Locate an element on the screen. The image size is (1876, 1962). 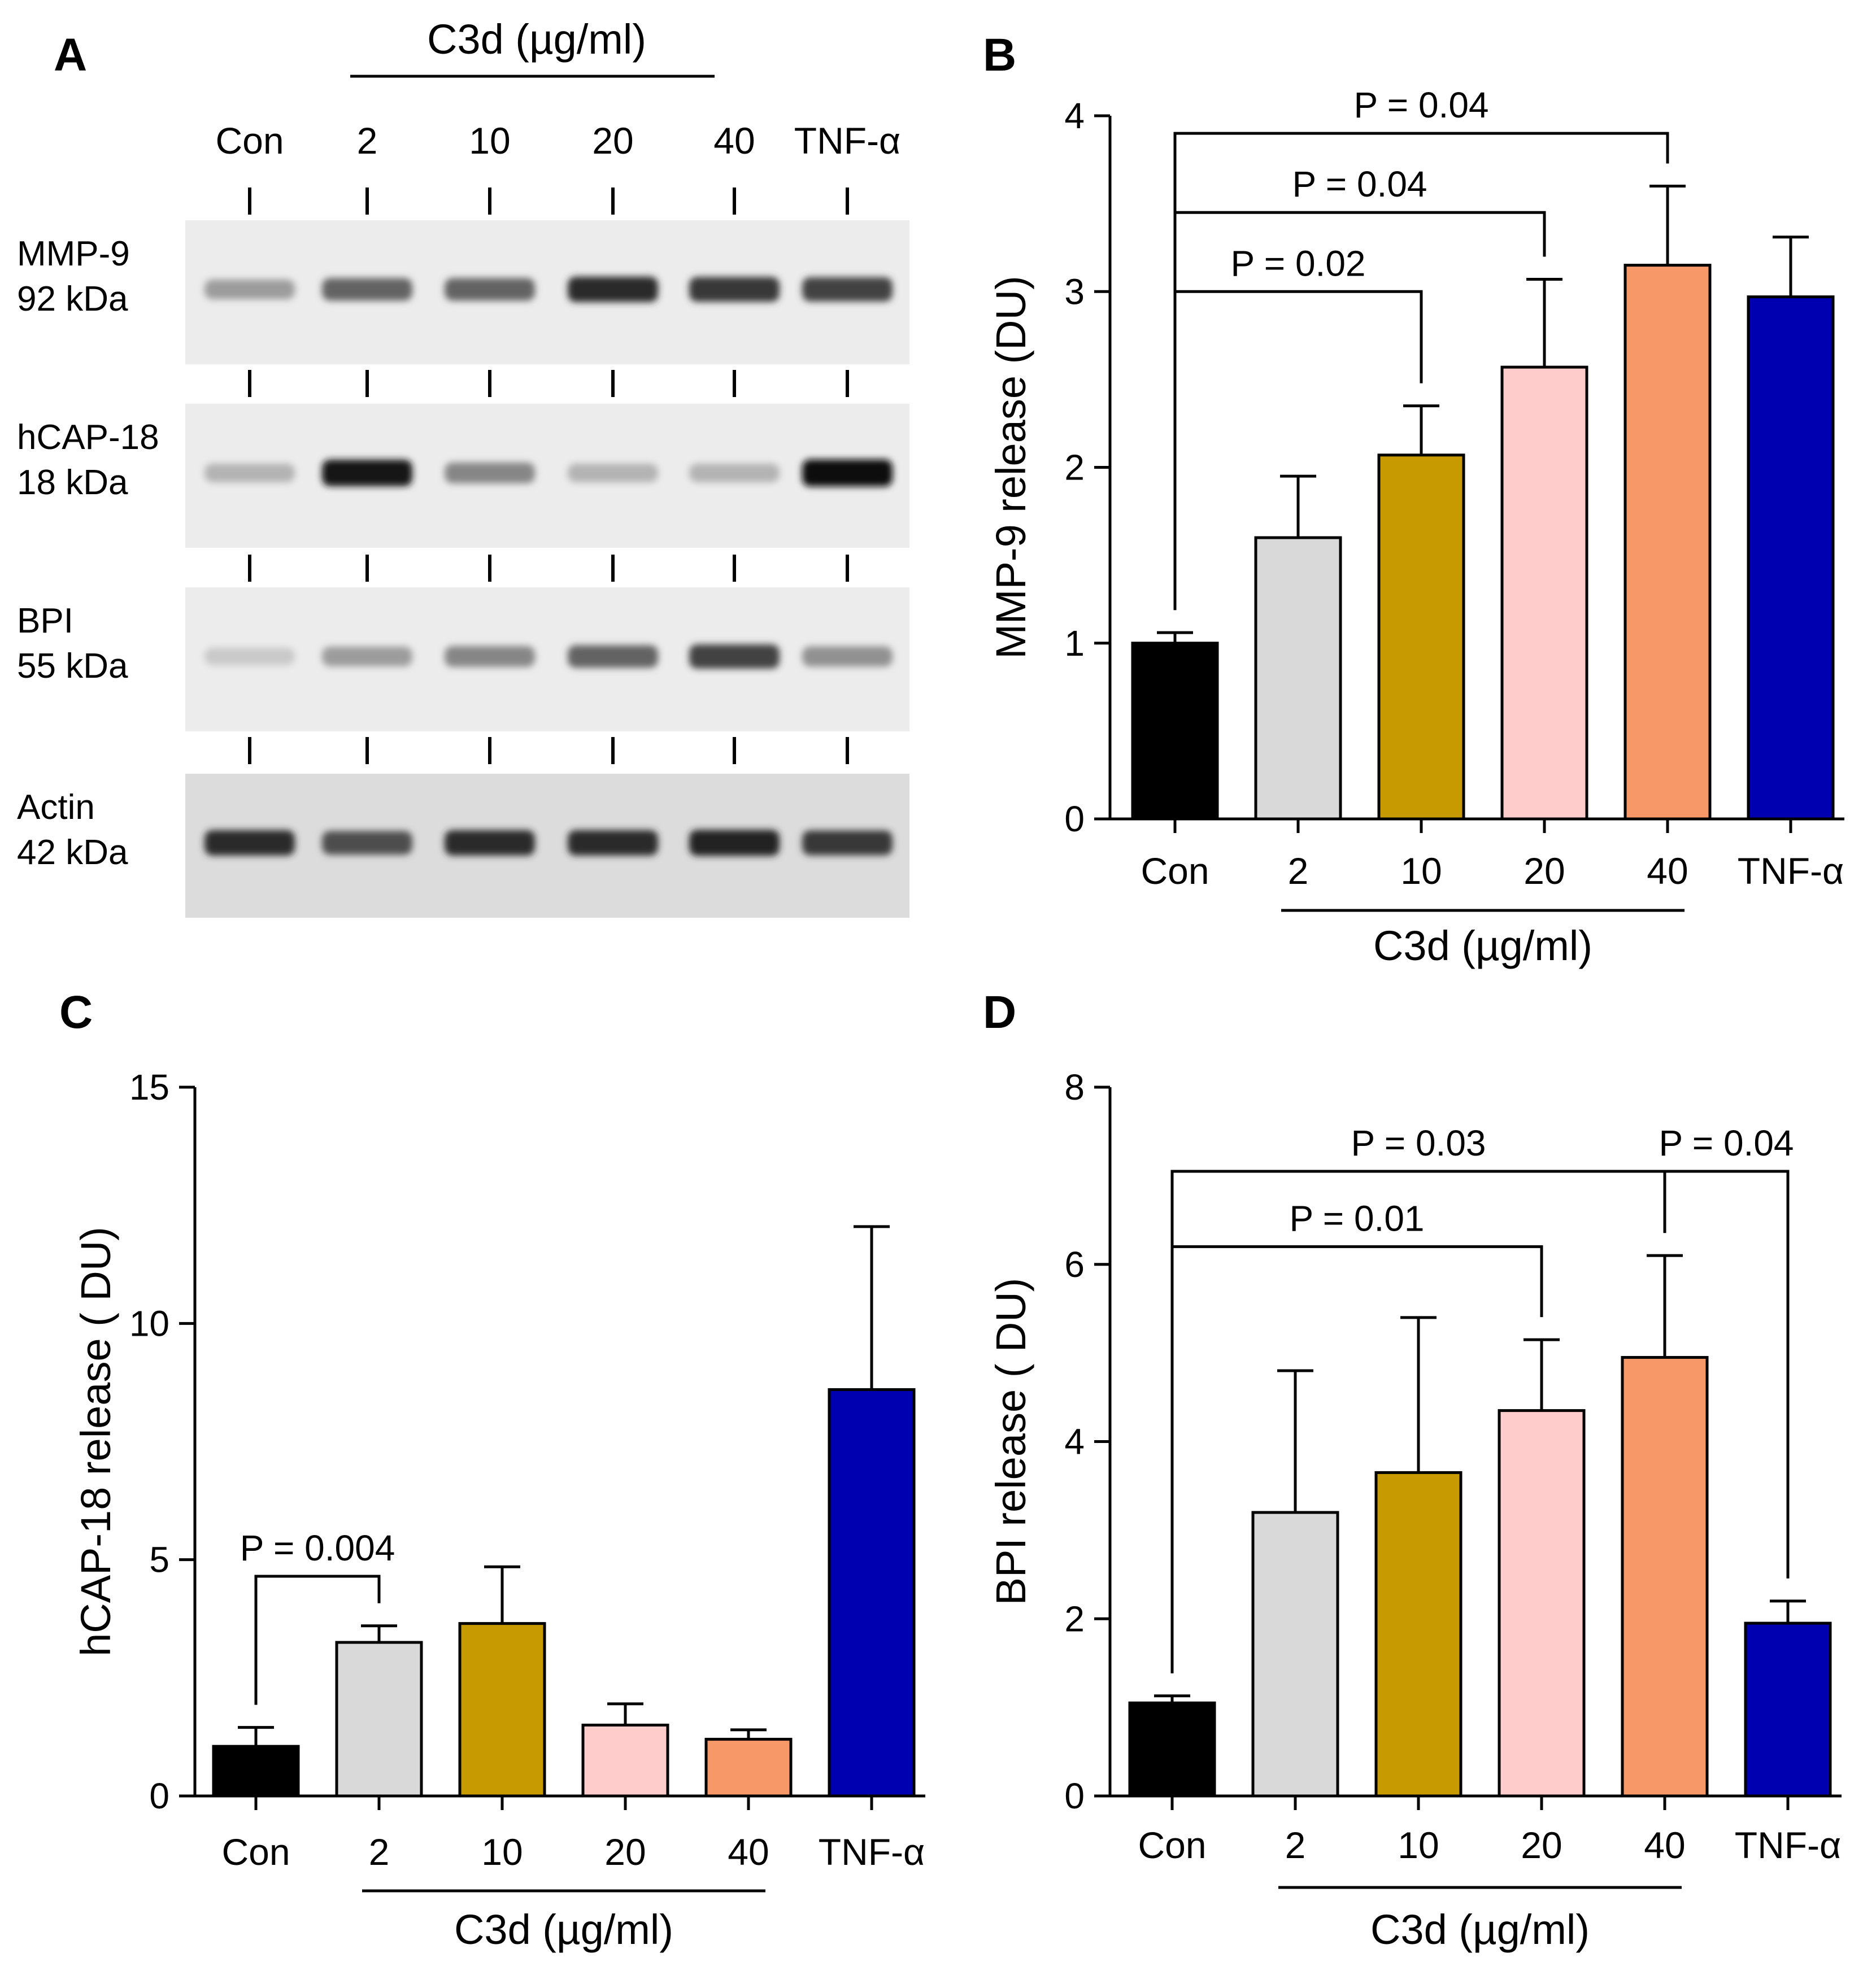
blot-strip-mmp-9: MMP-9 92 kDa is located at coordinates (463, 292).